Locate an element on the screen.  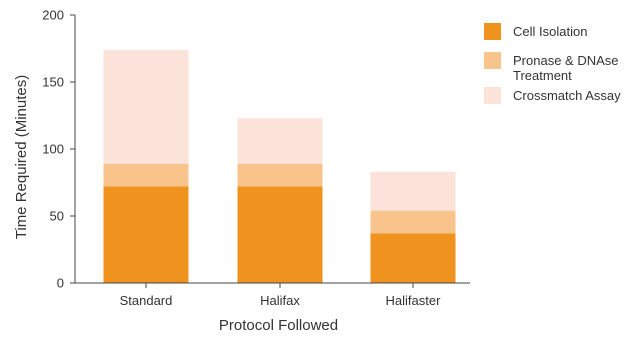
legend-label: Cell Isolation is located at coordinates (550, 31).